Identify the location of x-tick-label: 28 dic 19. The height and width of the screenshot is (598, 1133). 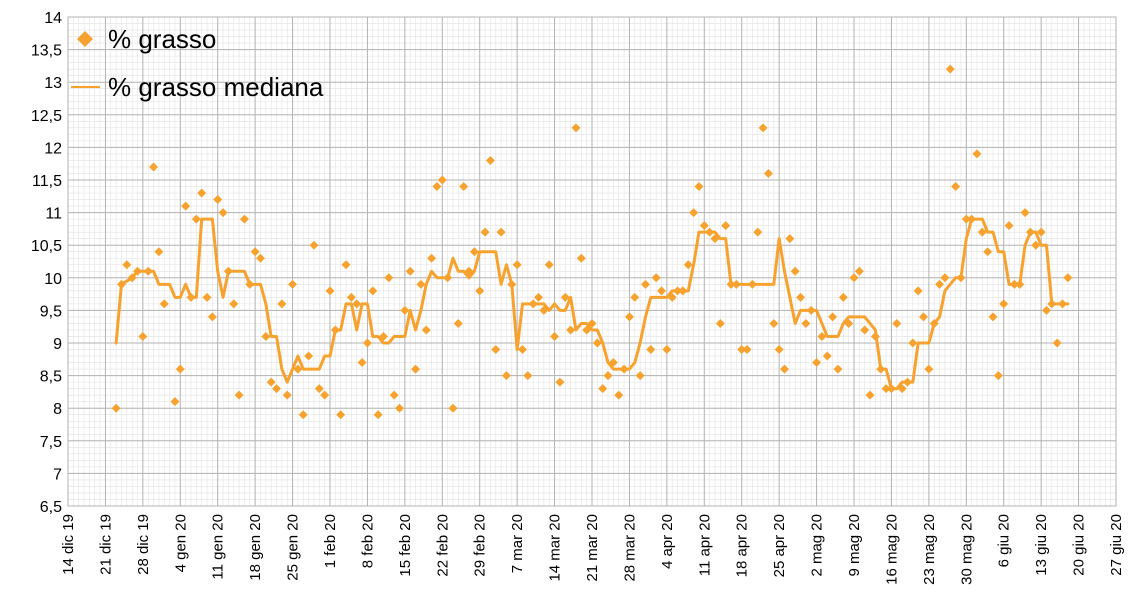
(143, 544).